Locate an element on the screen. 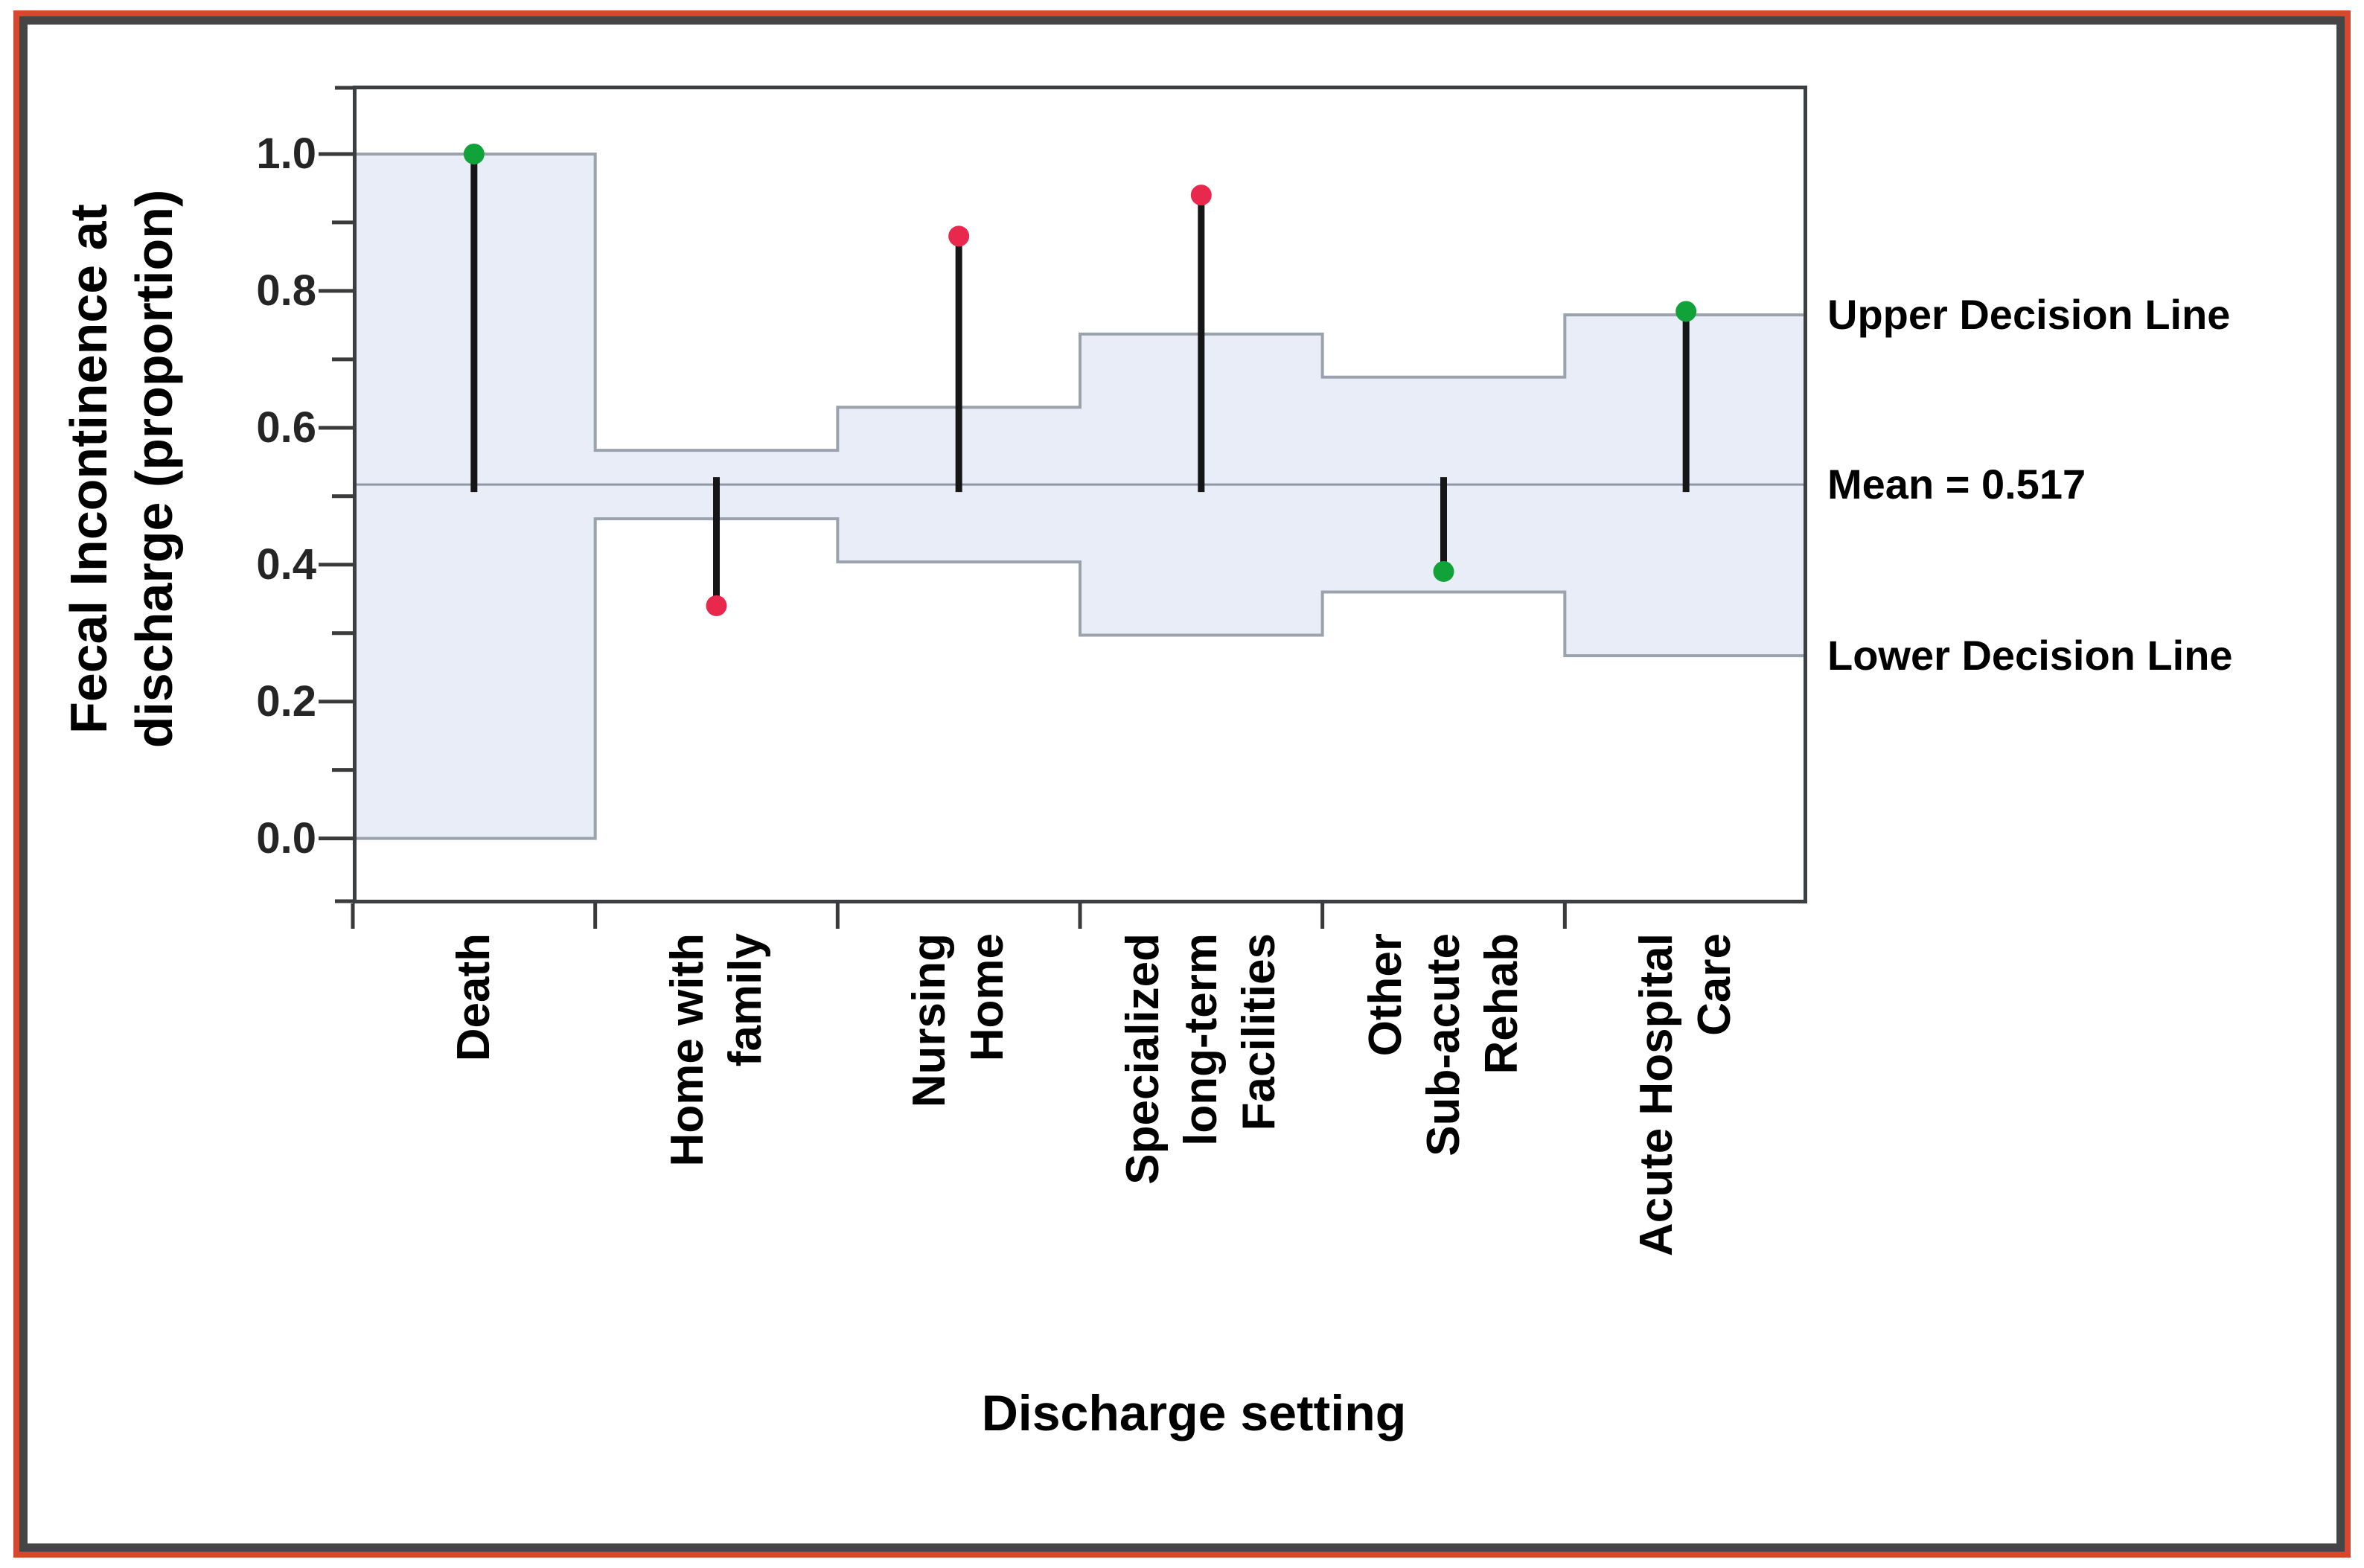 This screenshot has width=2364, height=1568. y-tick-label: 0.0 is located at coordinates (286, 838).